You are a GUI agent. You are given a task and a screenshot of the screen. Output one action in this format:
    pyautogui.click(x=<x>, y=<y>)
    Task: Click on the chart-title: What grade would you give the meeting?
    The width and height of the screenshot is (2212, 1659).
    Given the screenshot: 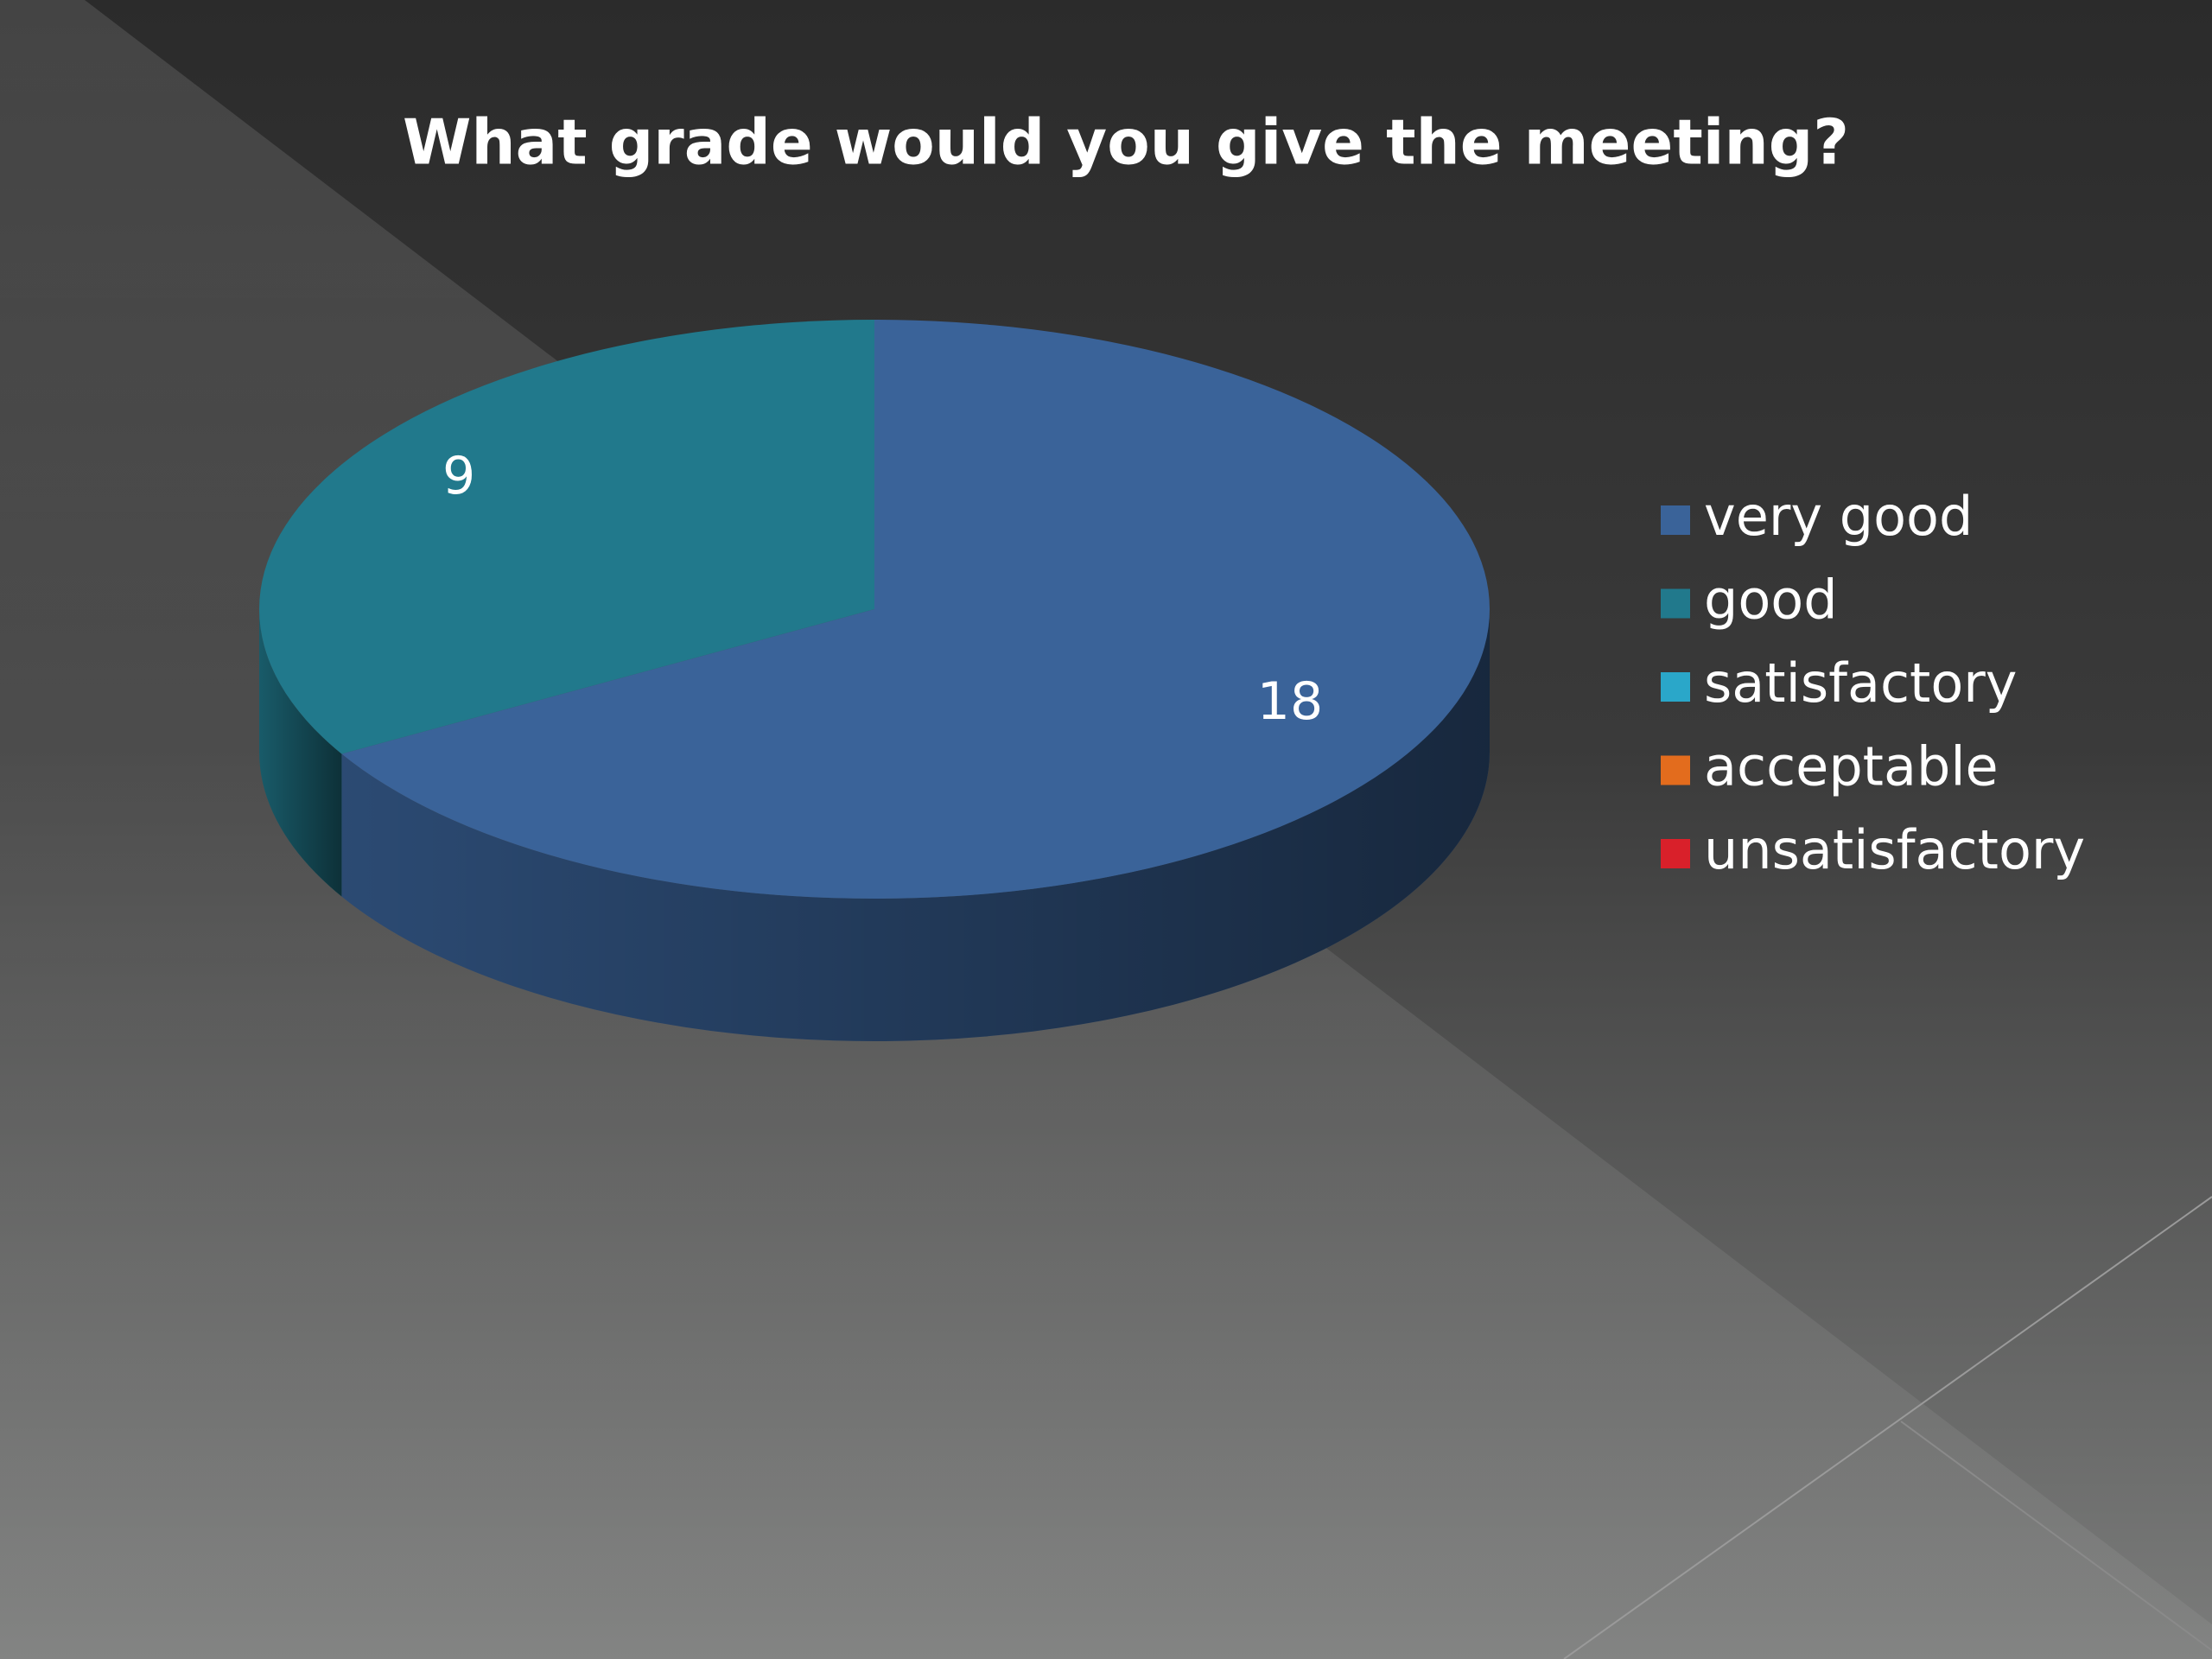 What is the action you would take?
    pyautogui.click(x=1126, y=142)
    